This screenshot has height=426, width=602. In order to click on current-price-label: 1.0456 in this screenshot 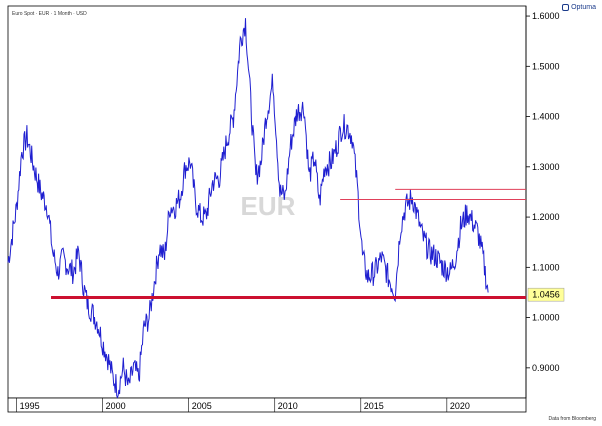, I will do `click(546, 295)`.